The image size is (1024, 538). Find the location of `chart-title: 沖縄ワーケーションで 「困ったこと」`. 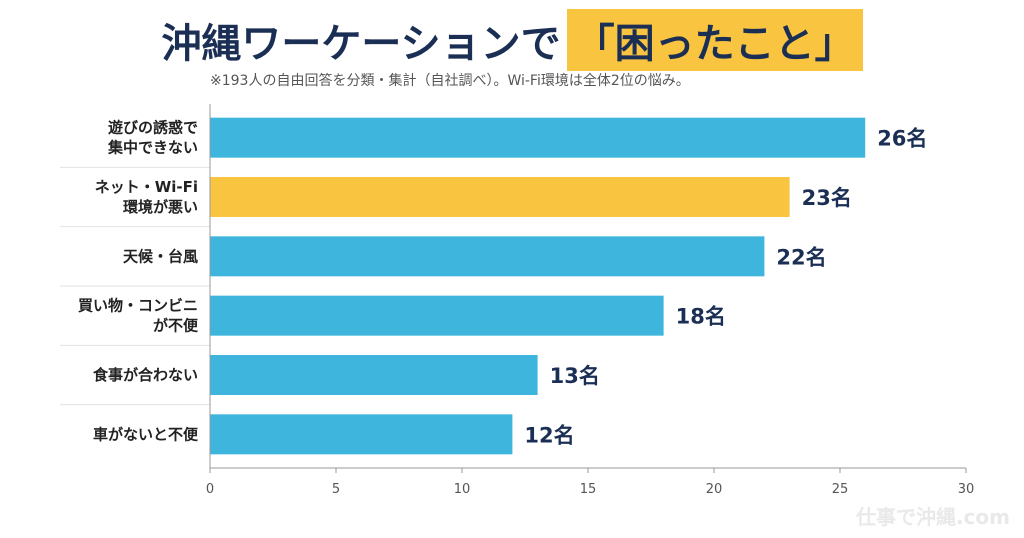

chart-title: 沖縄ワーケーションで 「困ったこと」 is located at coordinates (512, 40).